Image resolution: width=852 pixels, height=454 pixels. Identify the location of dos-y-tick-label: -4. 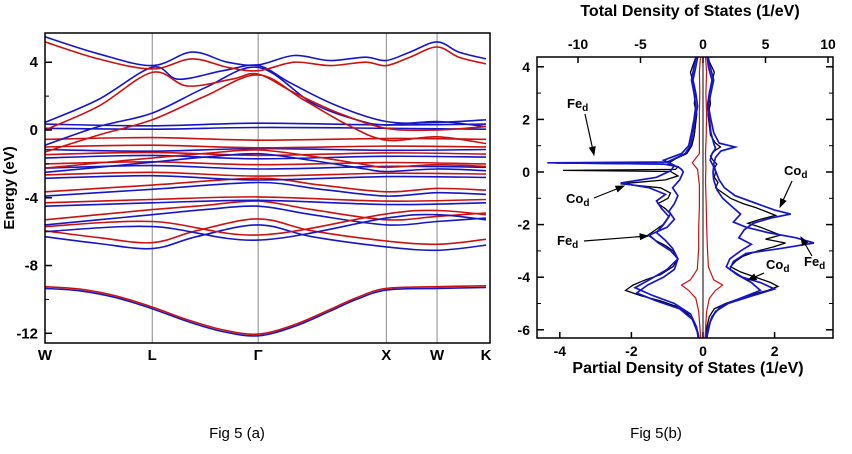
(524, 277).